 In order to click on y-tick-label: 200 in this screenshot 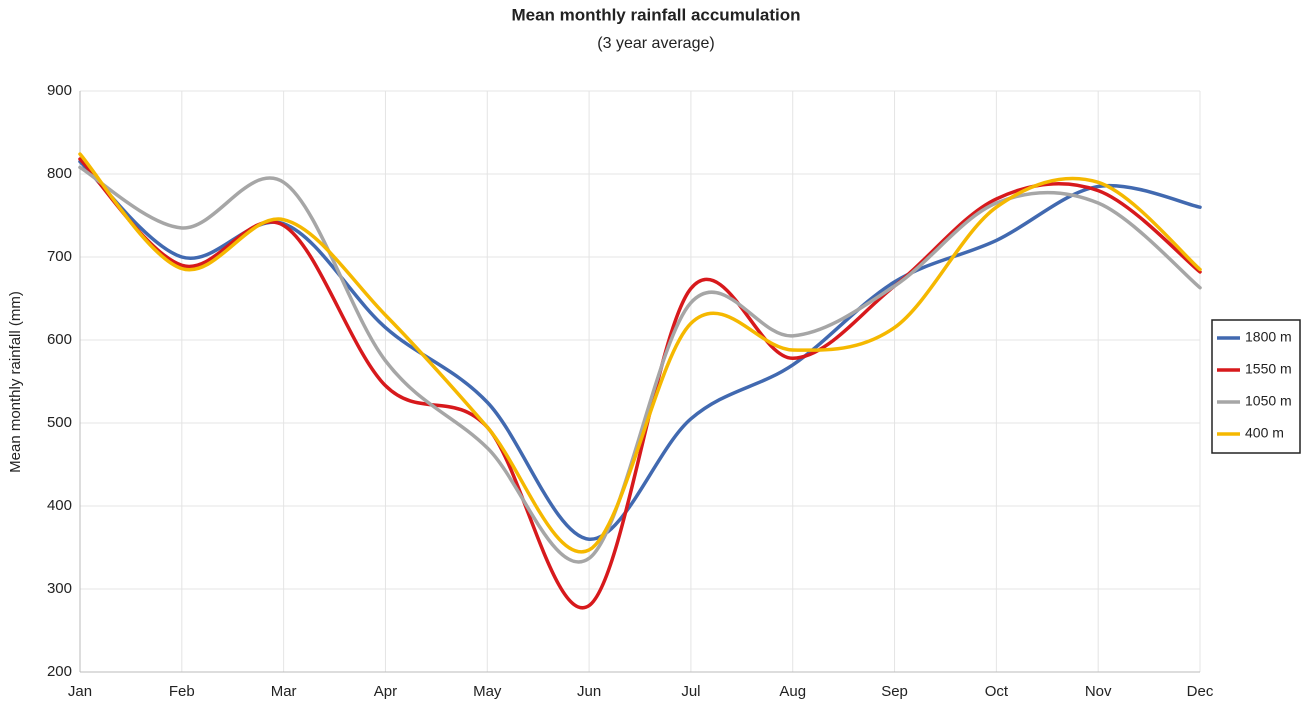, I will do `click(59, 671)`.